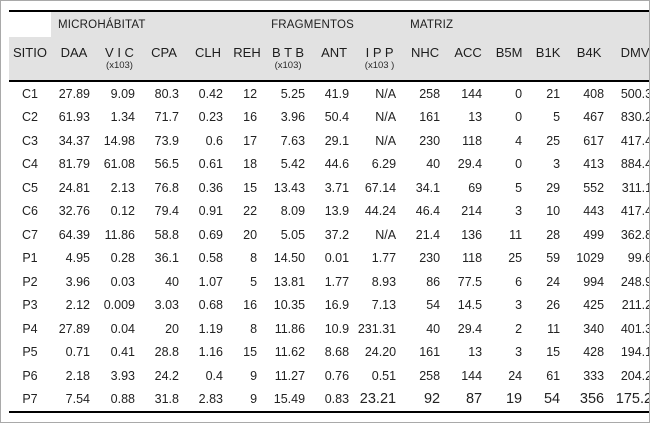  What do you see at coordinates (293, 164) in the screenshot?
I see `value-cell: 5.42` at bounding box center [293, 164].